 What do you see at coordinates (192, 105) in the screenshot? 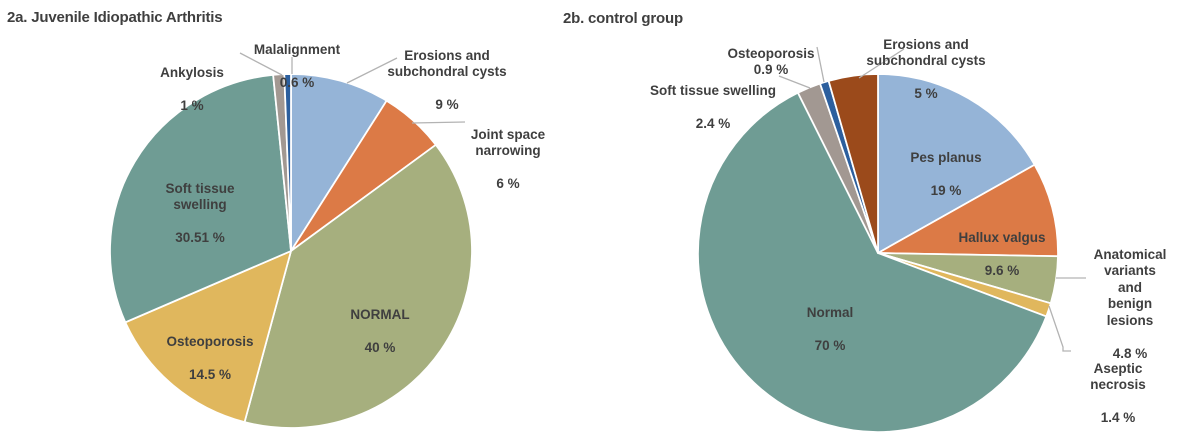
I see `slice-pct-text: 1 %` at bounding box center [192, 105].